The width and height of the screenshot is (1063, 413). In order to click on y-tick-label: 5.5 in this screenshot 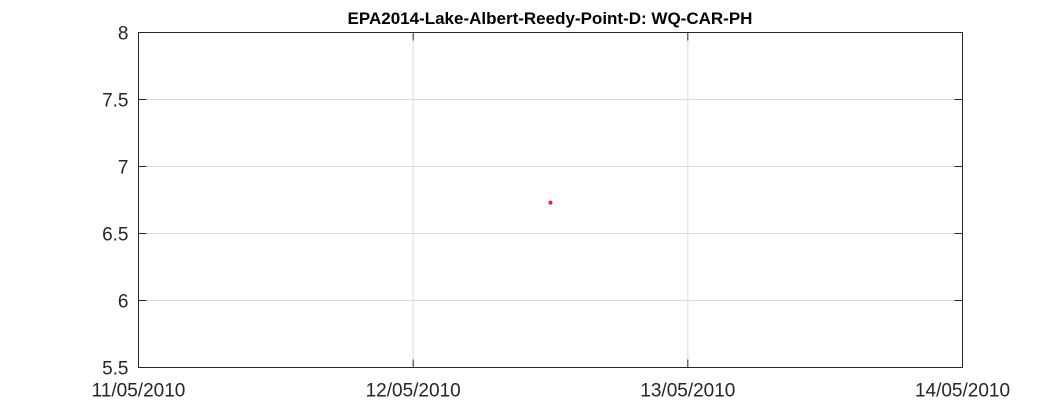, I will do `click(115, 369)`.